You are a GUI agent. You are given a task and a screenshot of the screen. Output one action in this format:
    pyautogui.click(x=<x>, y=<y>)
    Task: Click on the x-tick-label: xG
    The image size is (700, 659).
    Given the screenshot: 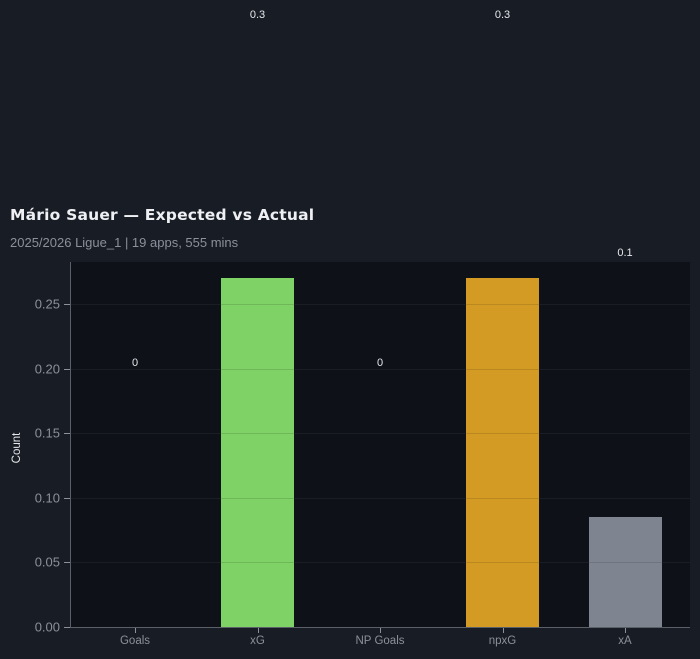 What is the action you would take?
    pyautogui.click(x=257, y=641)
    